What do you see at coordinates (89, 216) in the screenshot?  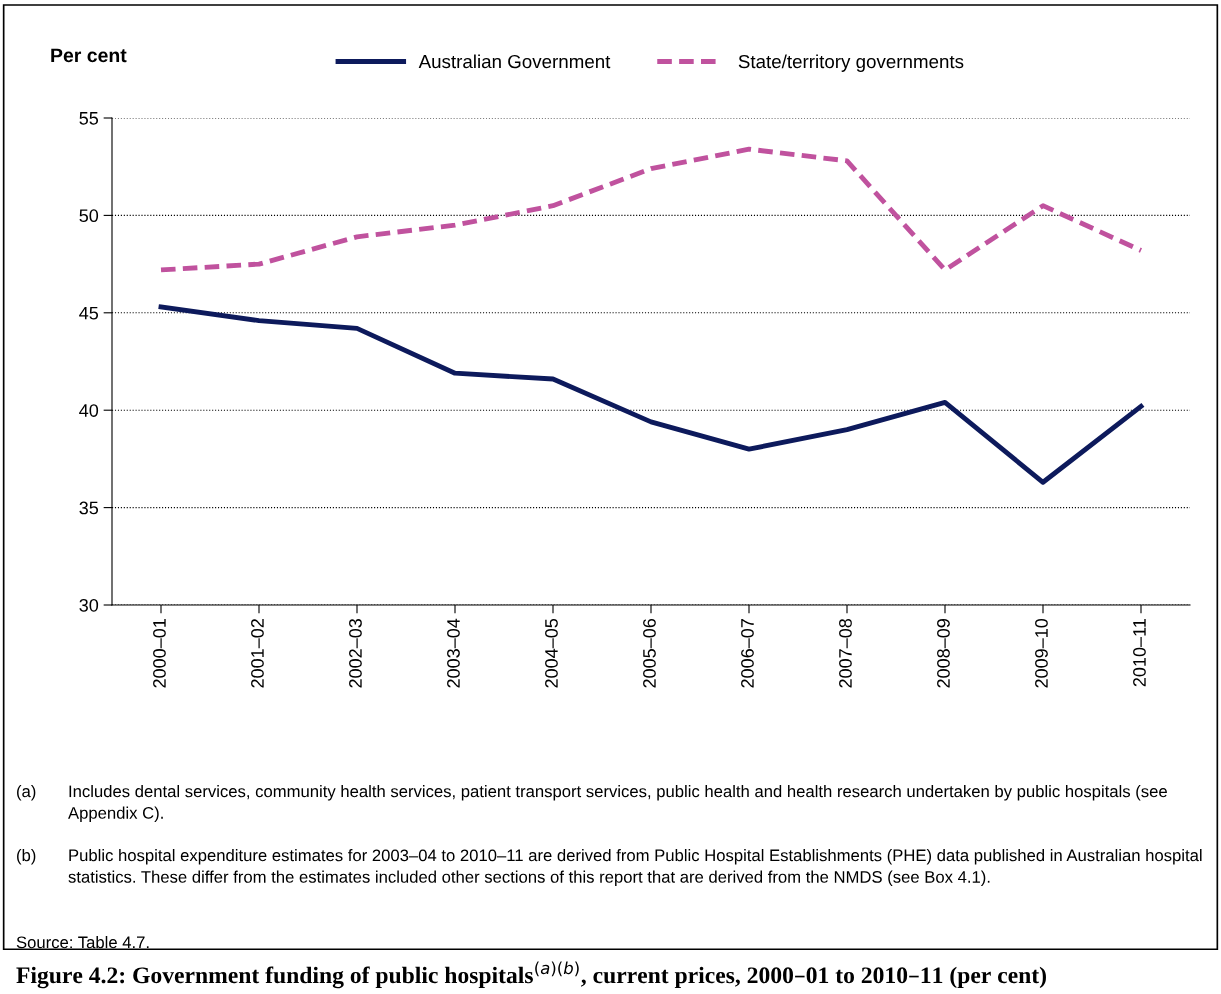 I see `y-tick-label: 50` at bounding box center [89, 216].